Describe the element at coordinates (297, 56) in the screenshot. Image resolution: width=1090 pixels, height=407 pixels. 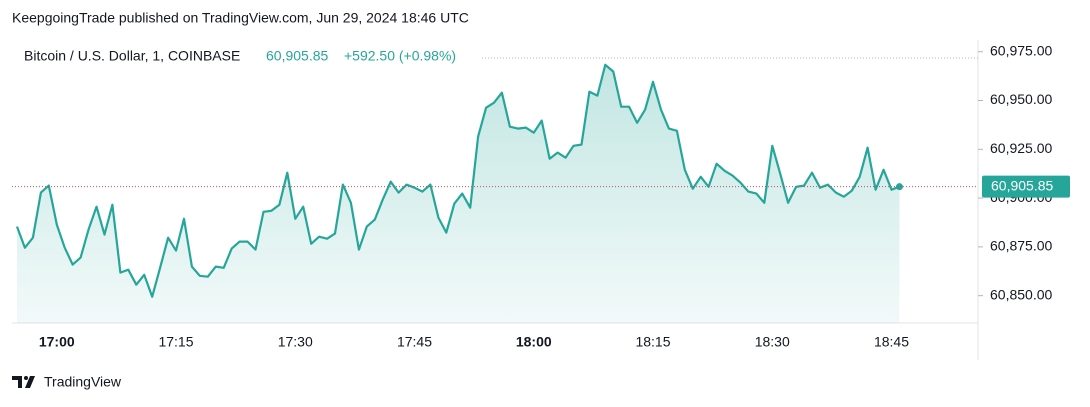
I see `price: 60,905.85` at that location.